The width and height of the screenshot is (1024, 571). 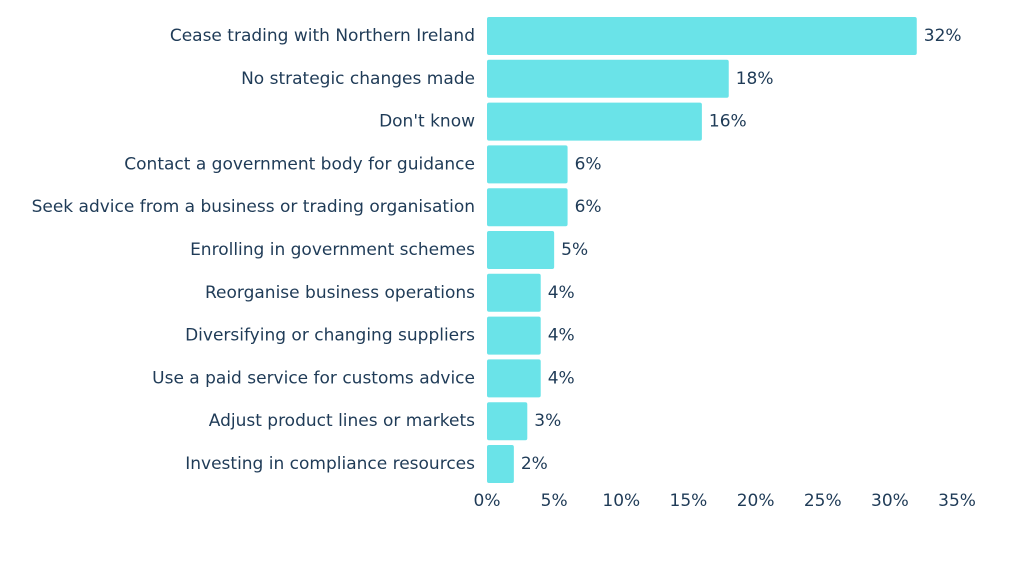 What do you see at coordinates (330, 464) in the screenshot?
I see `category-label-investing-in-compliance-resources: Investing in compliance resources` at bounding box center [330, 464].